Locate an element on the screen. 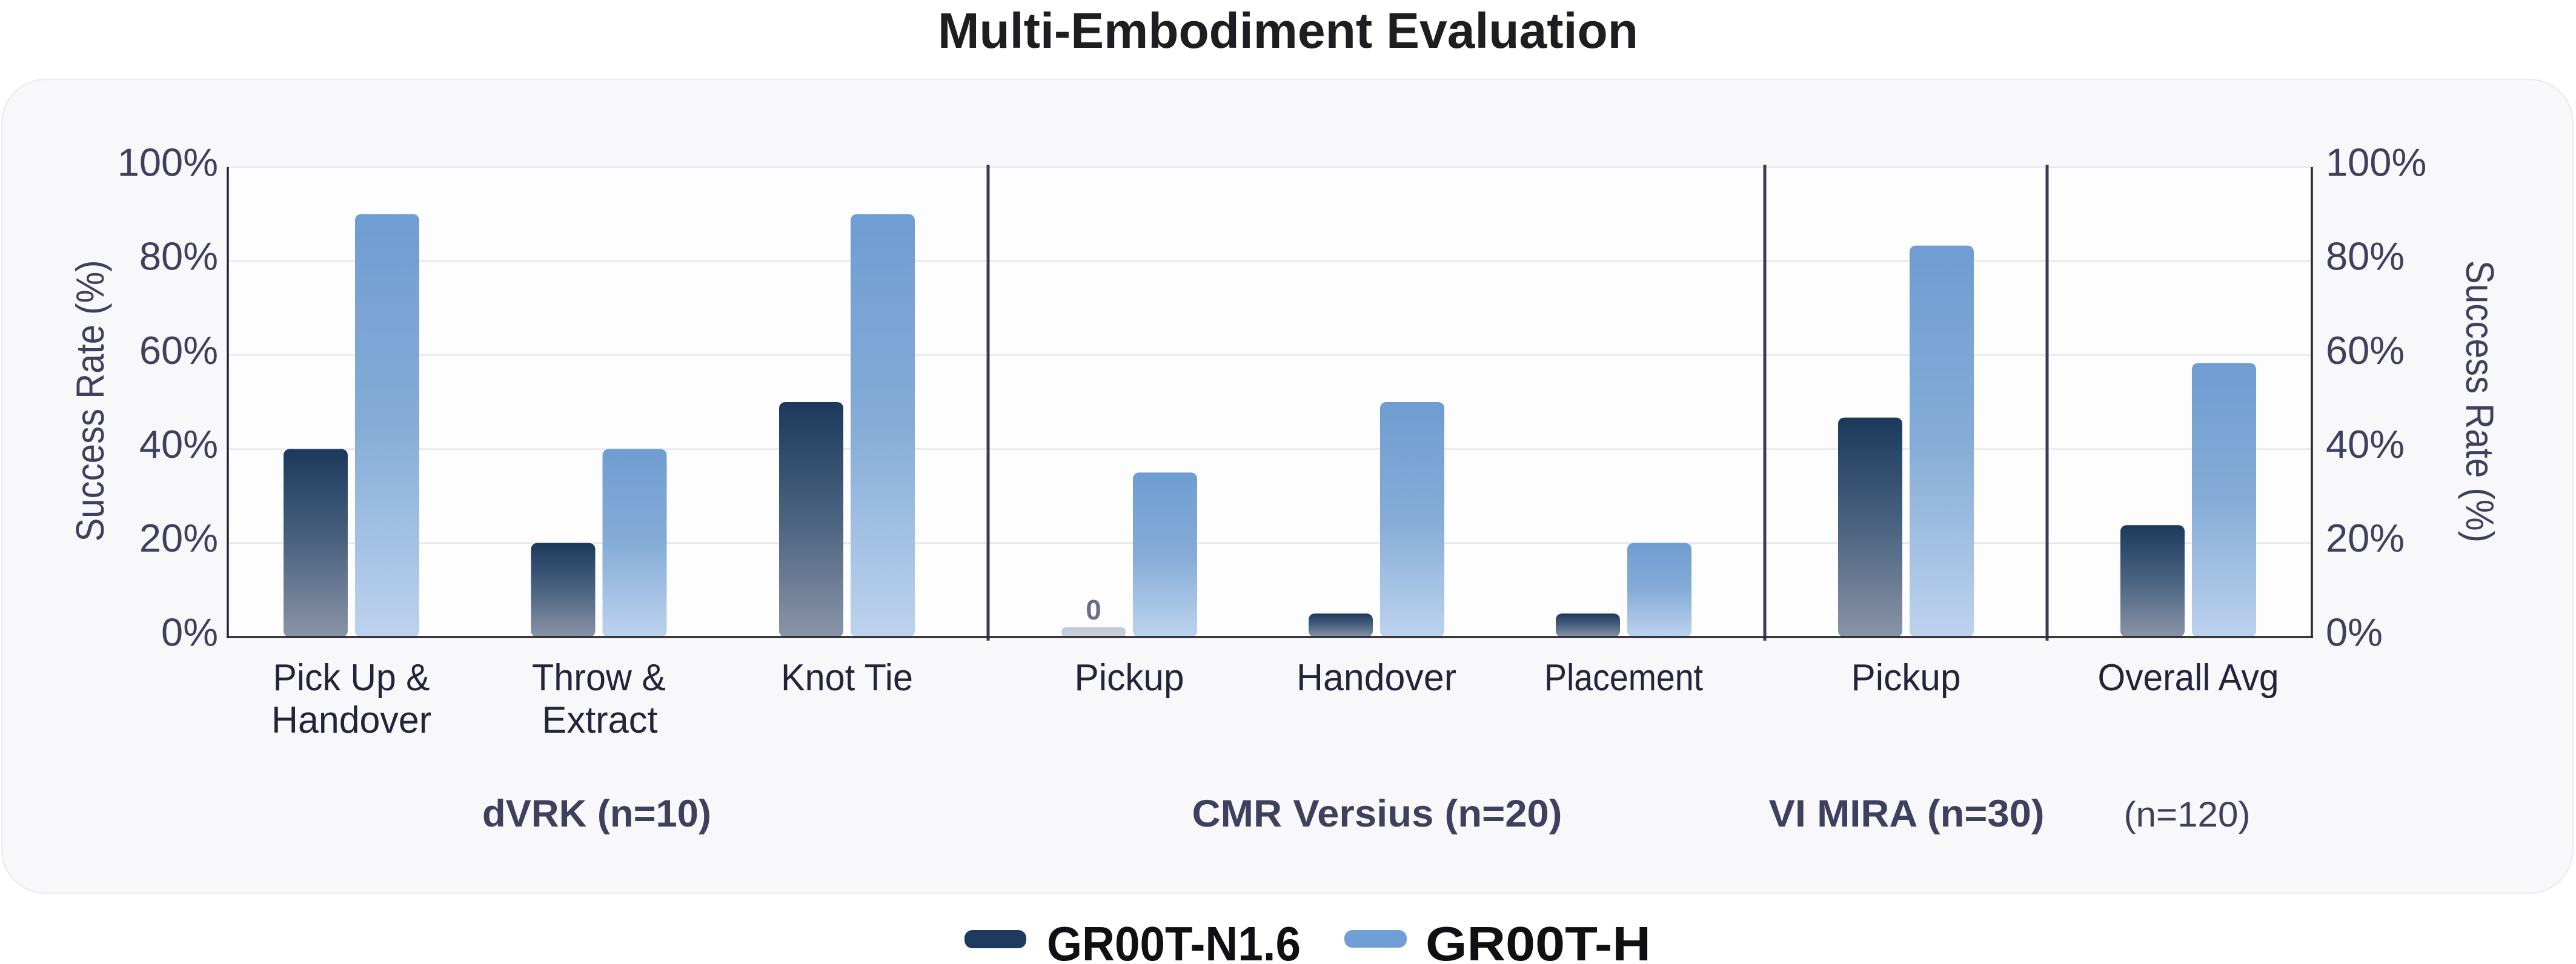  svg-text: GR00T-N1.6 is located at coordinates (1174, 940).